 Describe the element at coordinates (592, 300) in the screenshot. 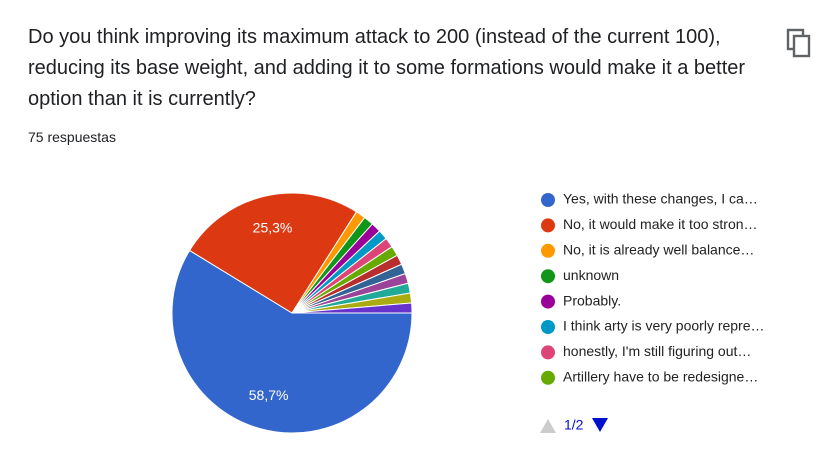

I see `legend-label: Probably.` at that location.